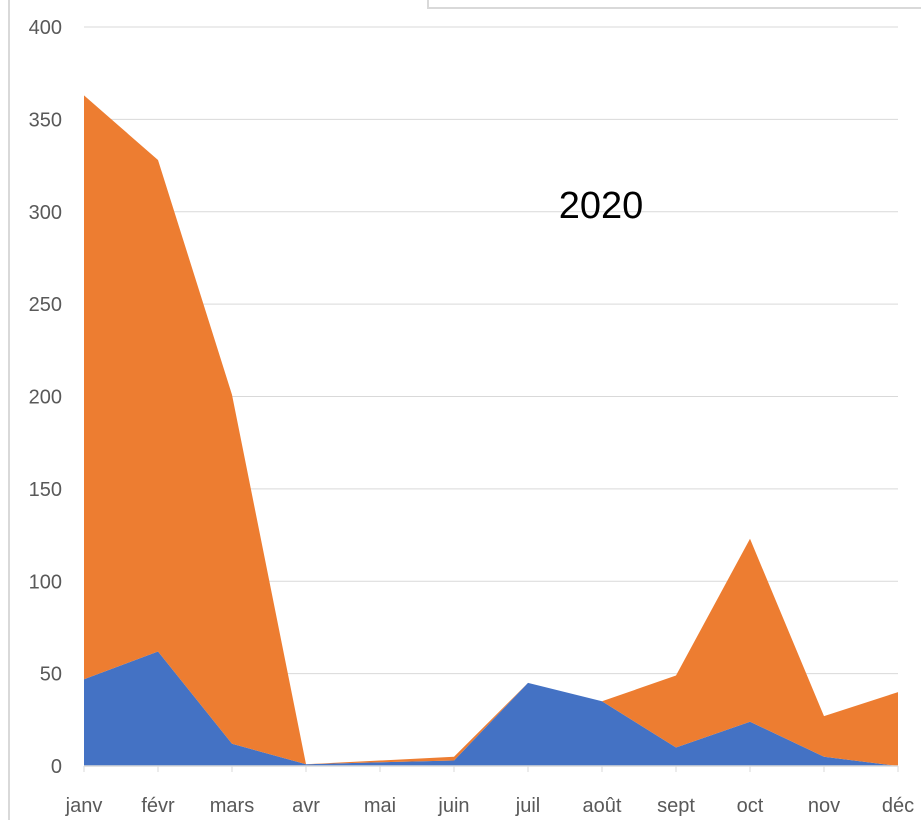 The width and height of the screenshot is (921, 825). What do you see at coordinates (453, 806) in the screenshot?
I see `x-tick-label: juin` at bounding box center [453, 806].